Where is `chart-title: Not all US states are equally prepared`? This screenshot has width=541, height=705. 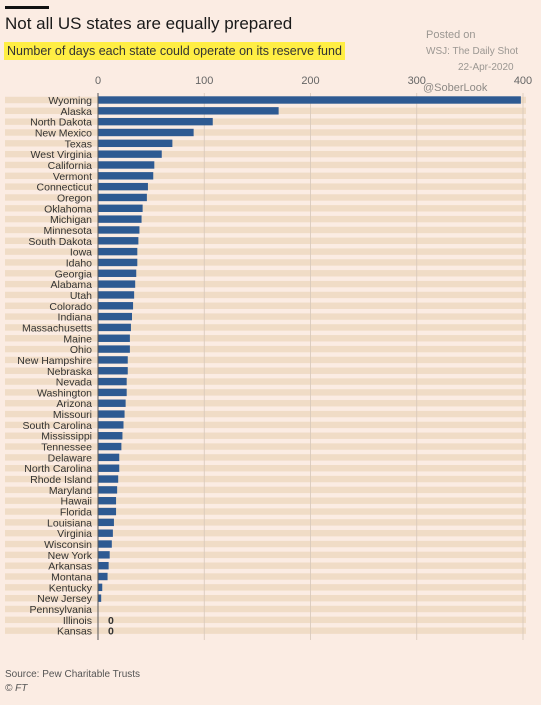 chart-title: Not all US states are equally prepared is located at coordinates (149, 23).